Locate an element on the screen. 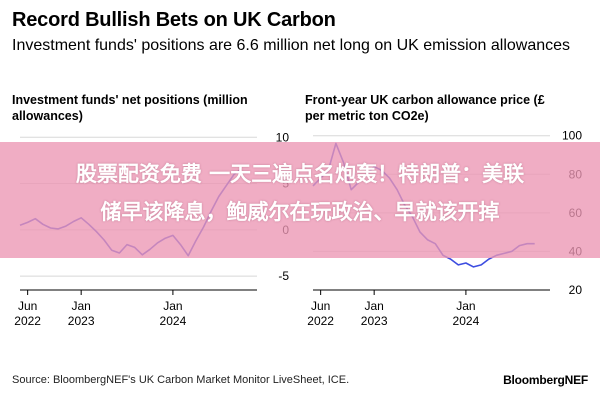  left-chart-x-tick-year-1: 2023 is located at coordinates (81, 321).